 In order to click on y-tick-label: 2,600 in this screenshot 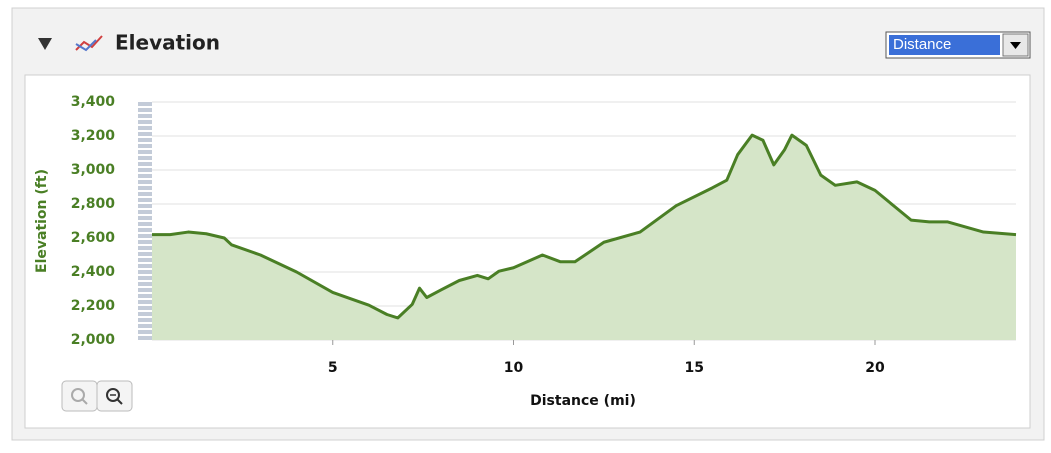, I will do `click(93, 238)`.